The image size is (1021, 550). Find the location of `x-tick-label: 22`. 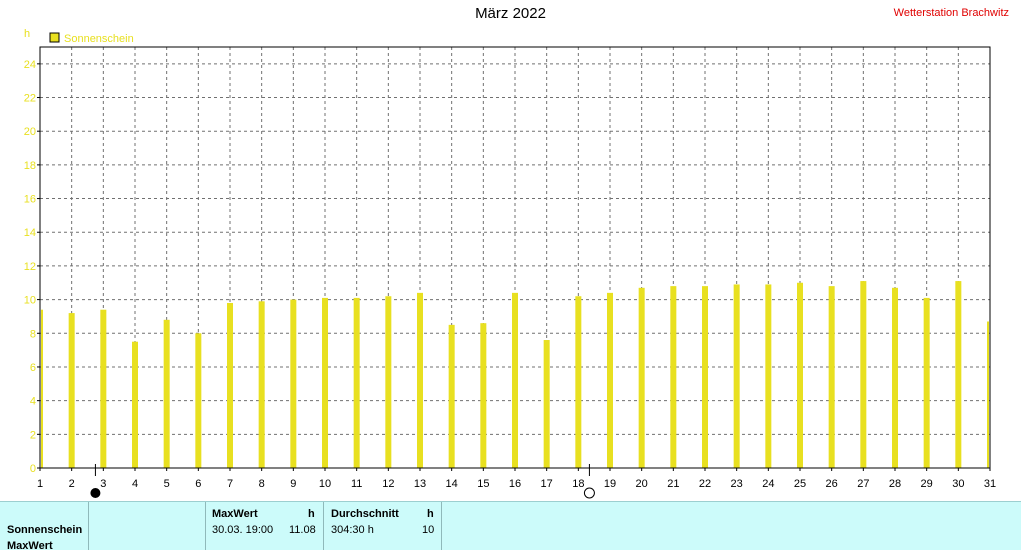

x-tick-label: 22 is located at coordinates (705, 484).